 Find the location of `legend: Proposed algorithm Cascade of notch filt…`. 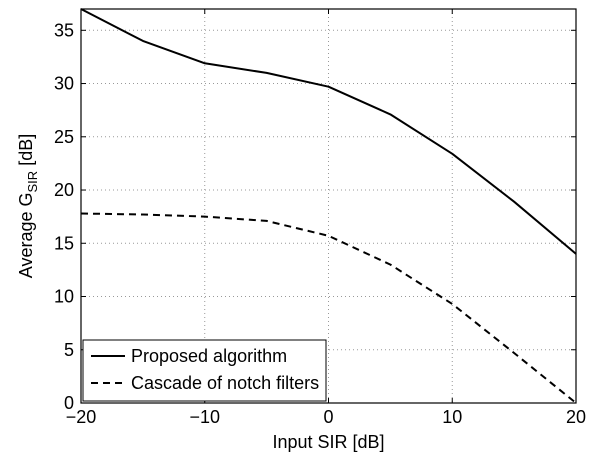

legend: Proposed algorithm Cascade of notch filt… is located at coordinates (204, 370).